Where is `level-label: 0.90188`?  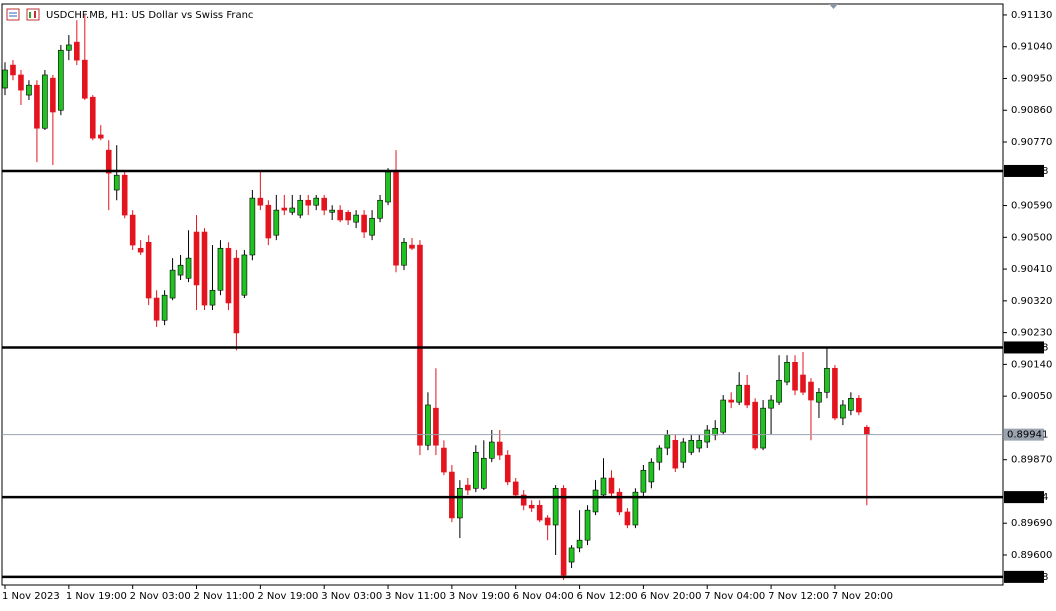
level-label: 0.90188 is located at coordinates (1027, 347).